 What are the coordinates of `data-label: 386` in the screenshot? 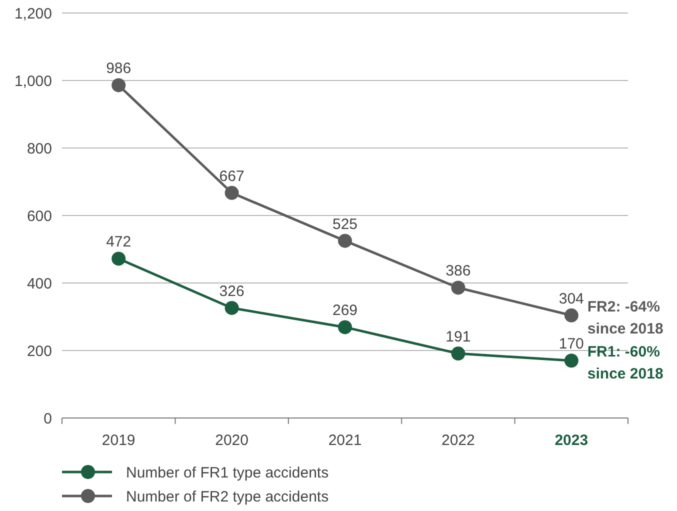 It's located at (458, 271).